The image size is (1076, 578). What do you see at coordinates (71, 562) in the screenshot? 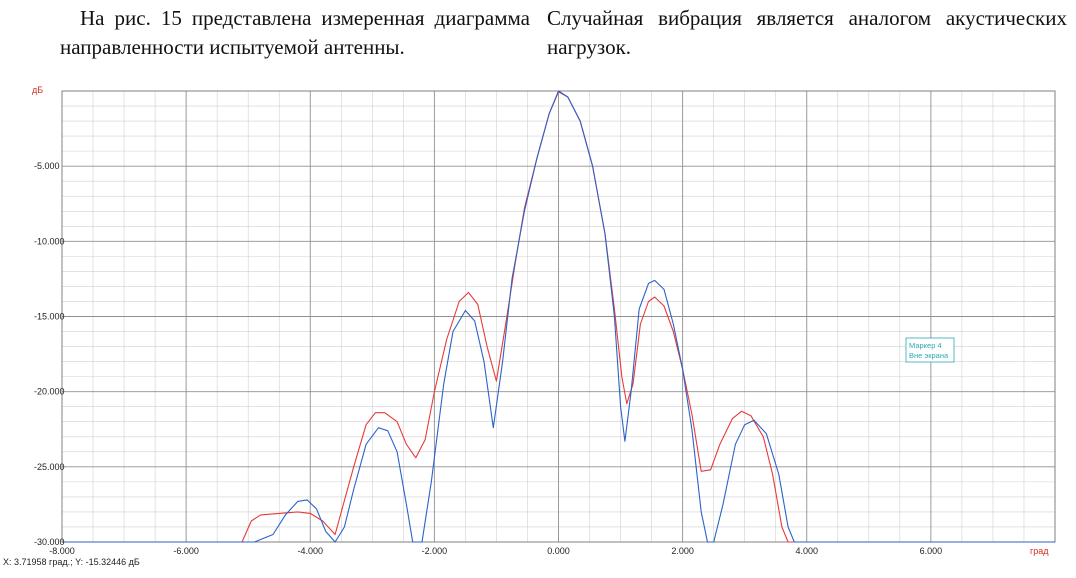
I see `cursor-readout: X: 3.71958 град.; Y: -15.32446 дБ` at bounding box center [71, 562].